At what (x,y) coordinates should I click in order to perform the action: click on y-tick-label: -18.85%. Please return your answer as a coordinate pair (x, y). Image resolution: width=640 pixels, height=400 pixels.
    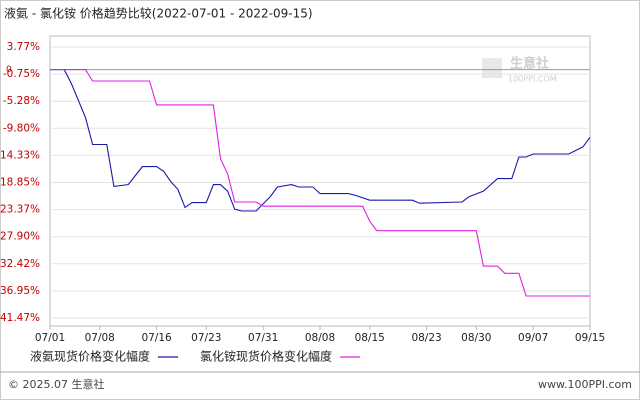
    Looking at the image, I should click on (20, 183).